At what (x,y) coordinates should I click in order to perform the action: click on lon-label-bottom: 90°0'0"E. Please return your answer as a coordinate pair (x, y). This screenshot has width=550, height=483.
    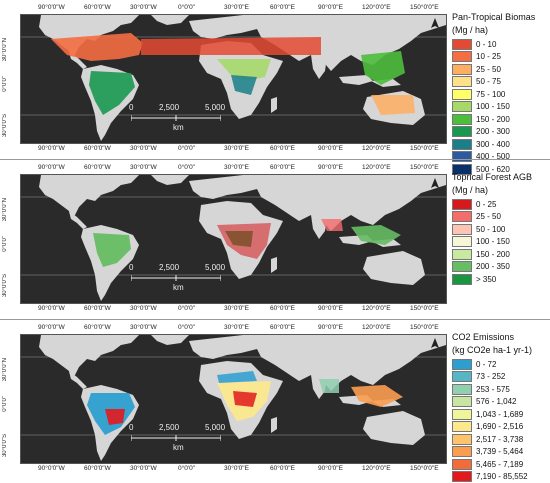
    Looking at the image, I should click on (330, 468).